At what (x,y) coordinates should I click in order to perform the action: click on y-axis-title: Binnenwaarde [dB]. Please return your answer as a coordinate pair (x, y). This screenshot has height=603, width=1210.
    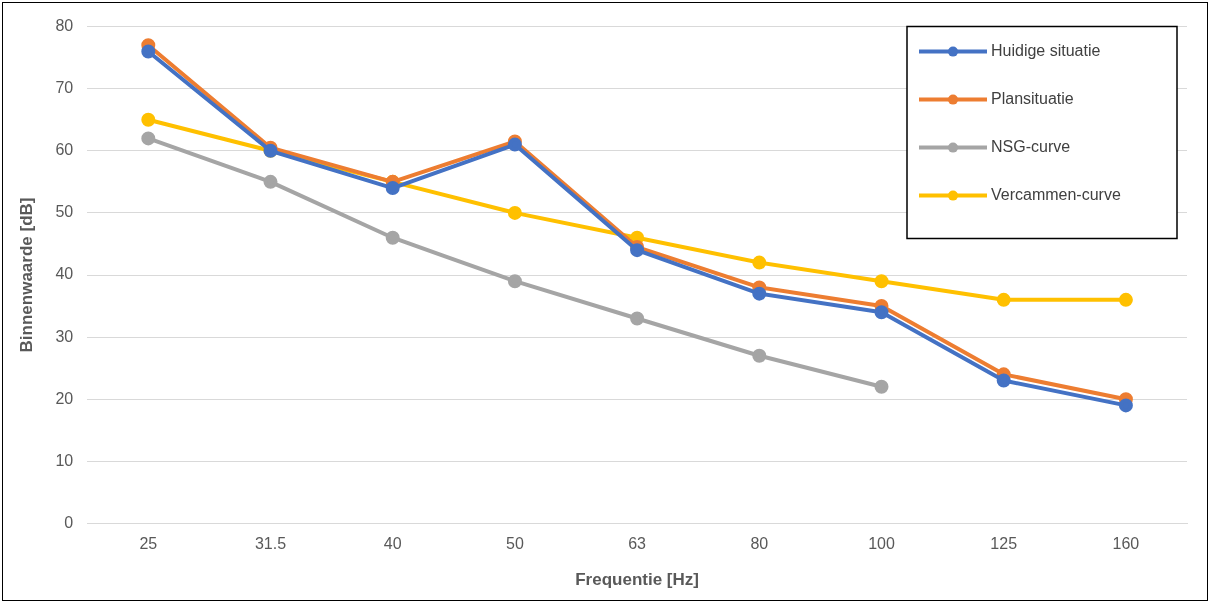
    Looking at the image, I should click on (26, 275).